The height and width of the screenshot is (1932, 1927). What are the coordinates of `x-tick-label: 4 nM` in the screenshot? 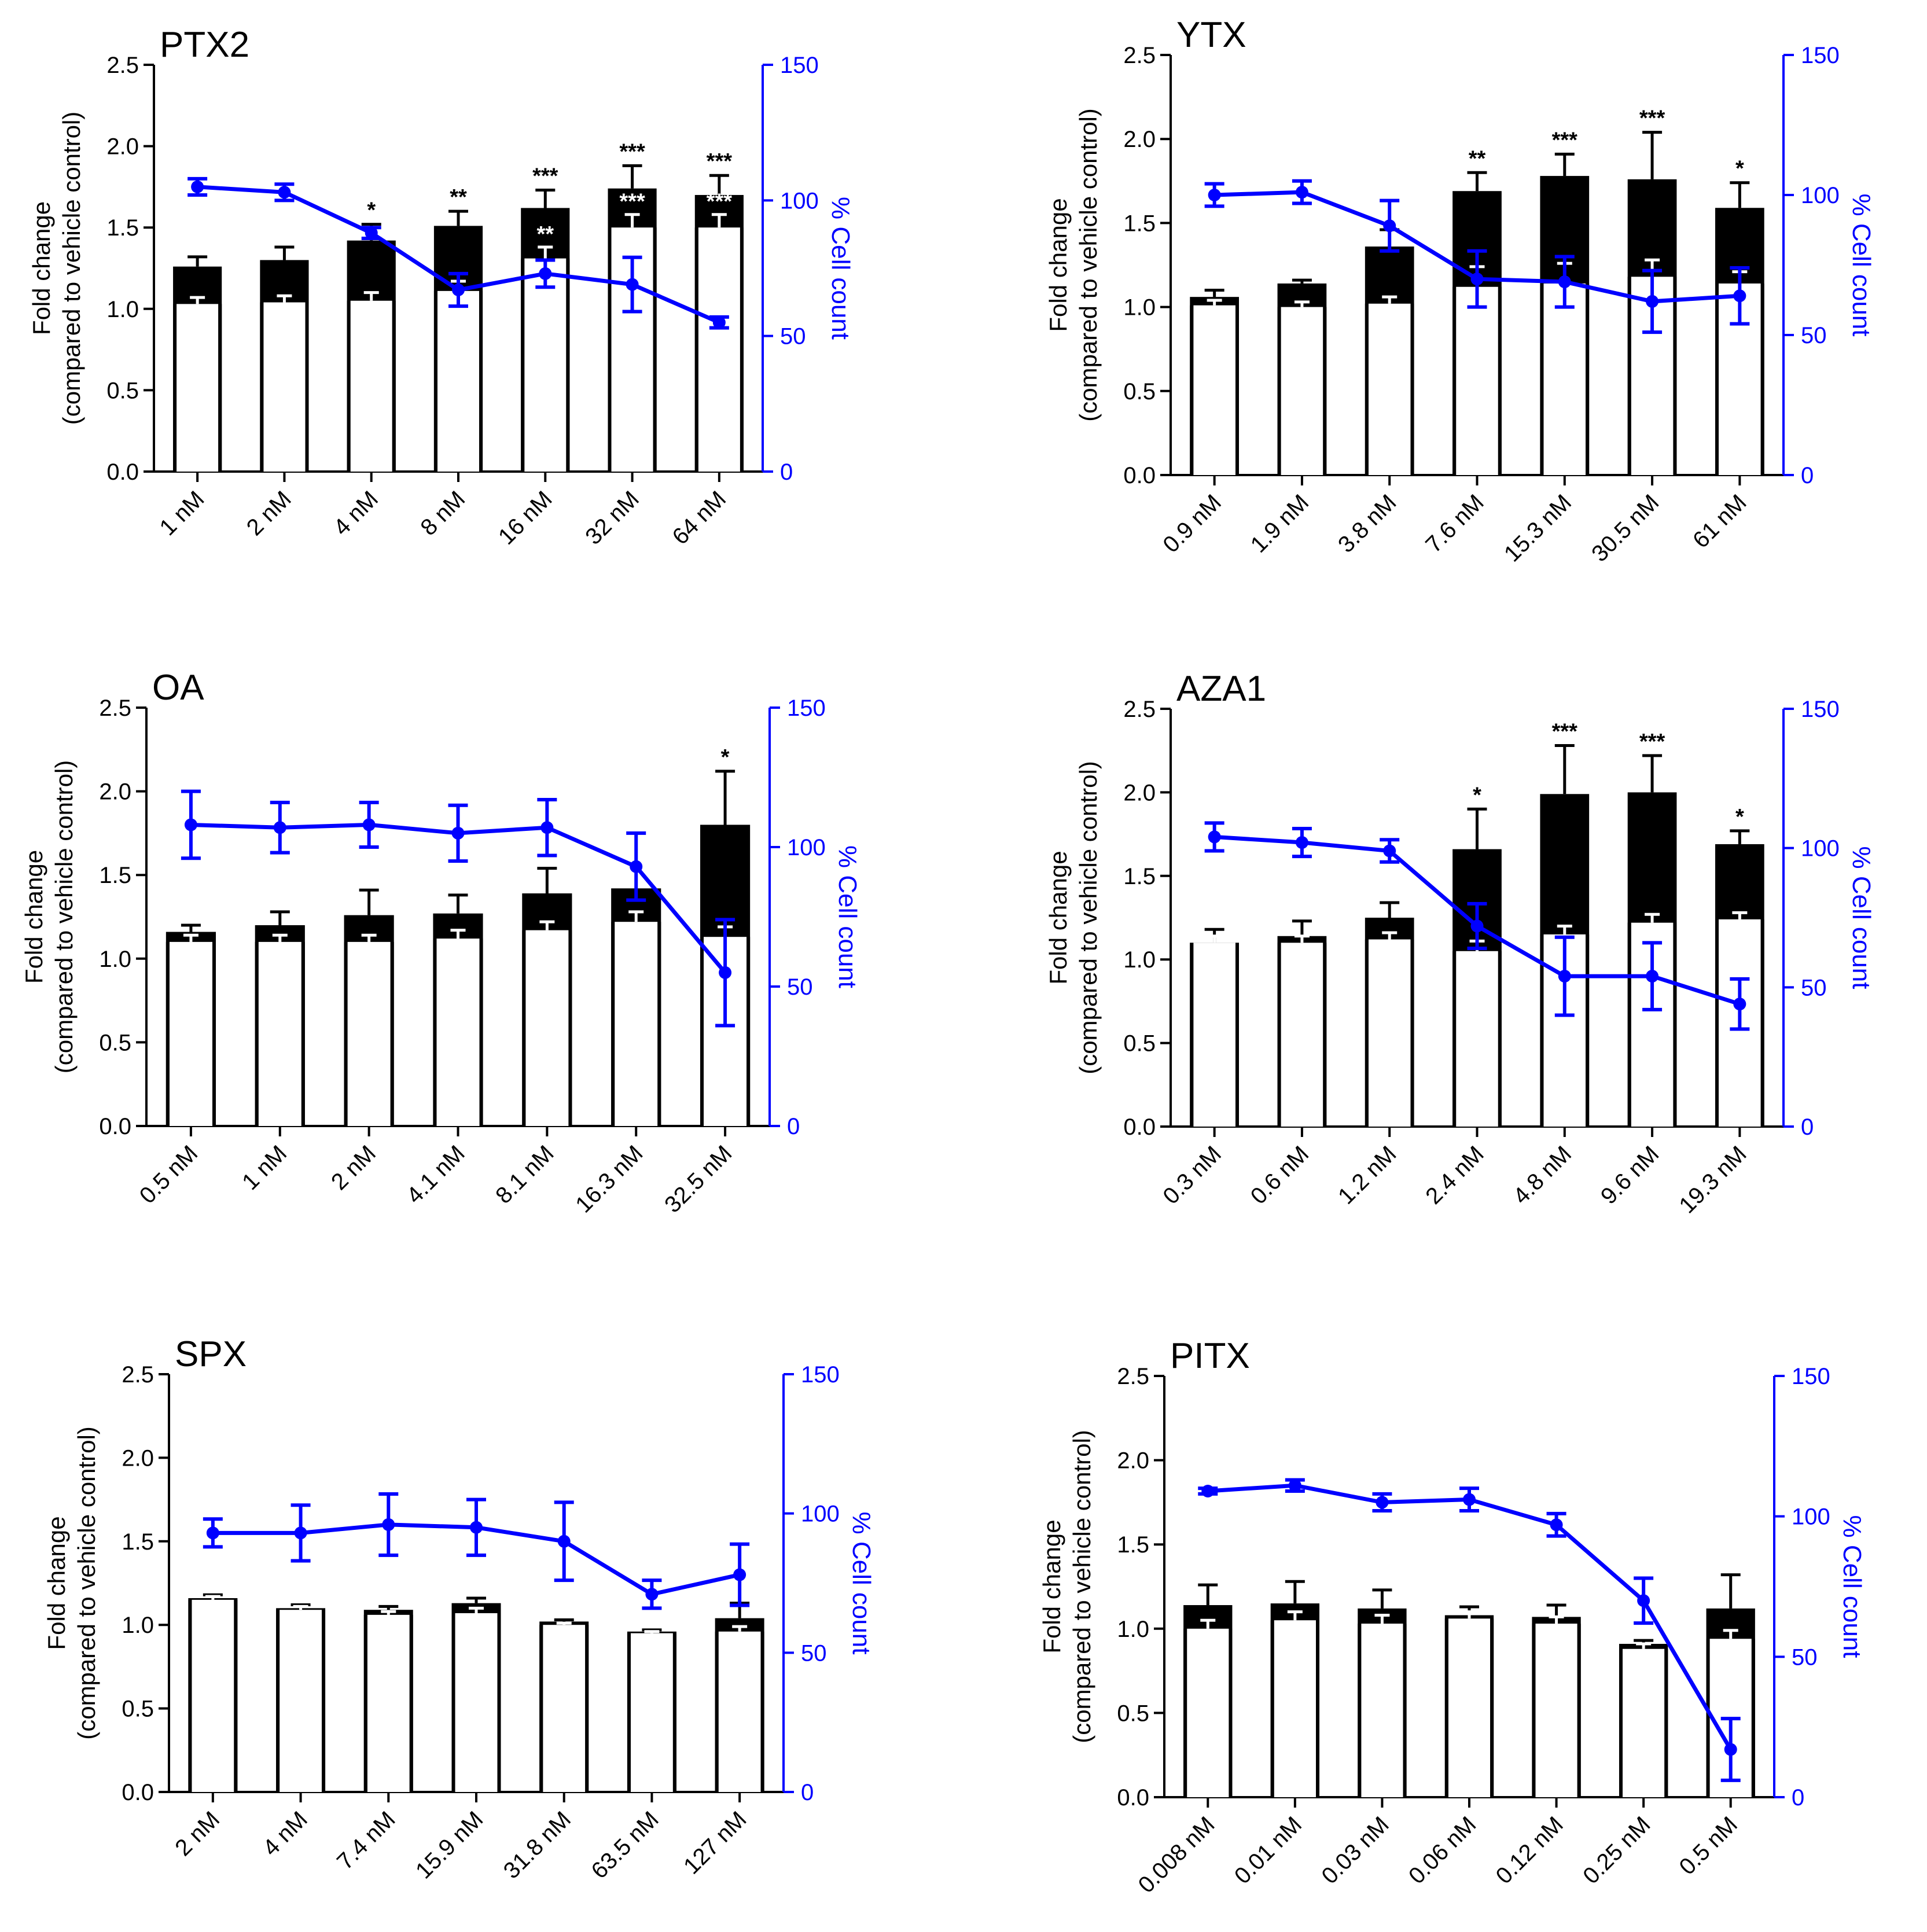 It's located at (285, 1833).